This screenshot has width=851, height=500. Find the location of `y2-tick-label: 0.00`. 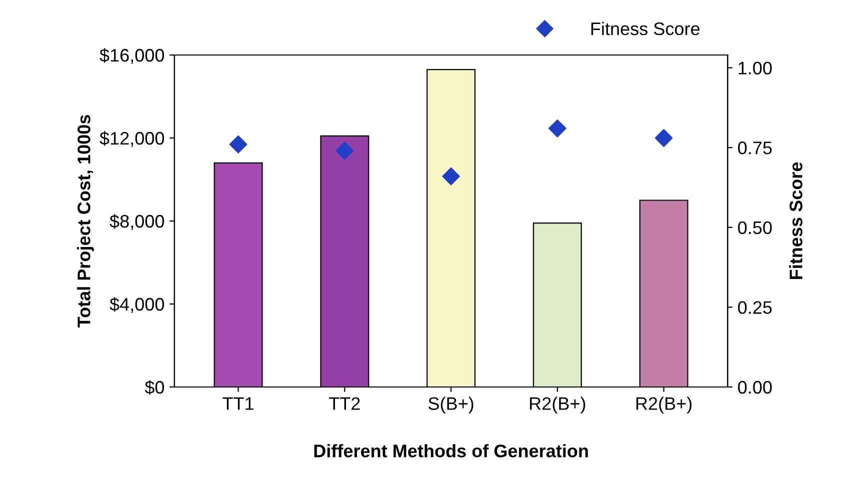

y2-tick-label: 0.00 is located at coordinates (755, 387).